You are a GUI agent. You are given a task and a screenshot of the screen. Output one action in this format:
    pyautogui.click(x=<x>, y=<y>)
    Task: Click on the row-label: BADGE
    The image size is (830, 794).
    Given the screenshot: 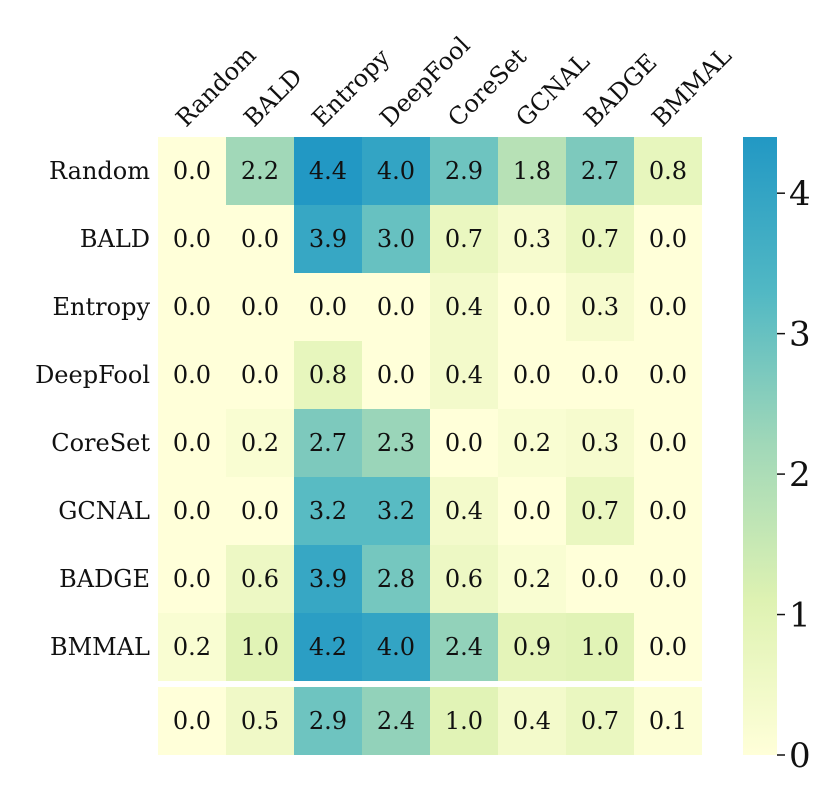 What is the action you would take?
    pyautogui.click(x=104, y=579)
    